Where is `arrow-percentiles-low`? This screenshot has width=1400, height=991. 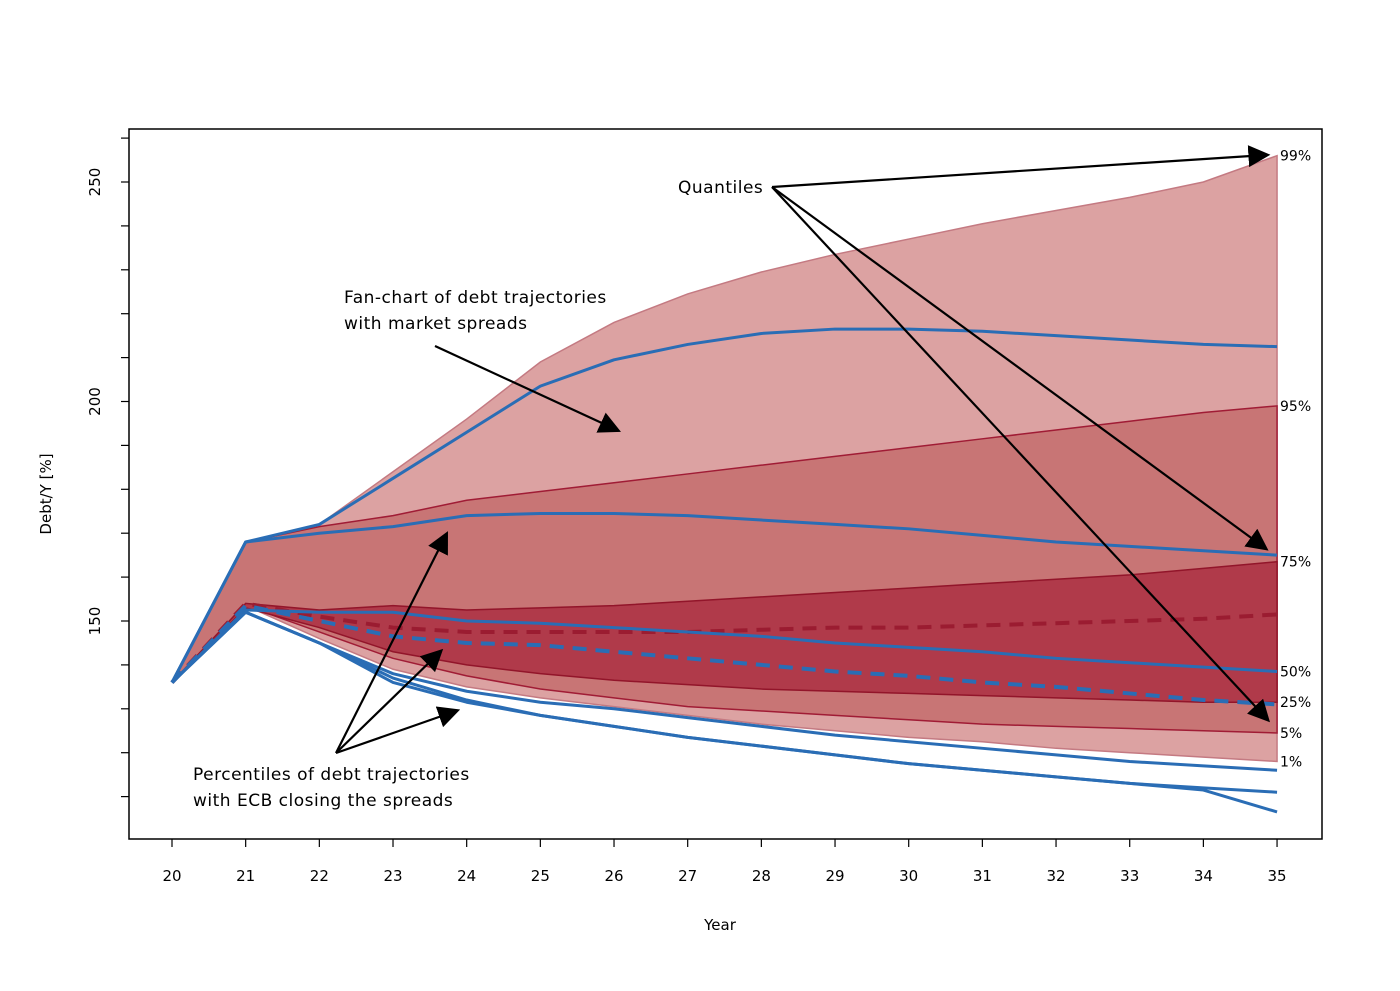 arrow-percentiles-low is located at coordinates (398, 730).